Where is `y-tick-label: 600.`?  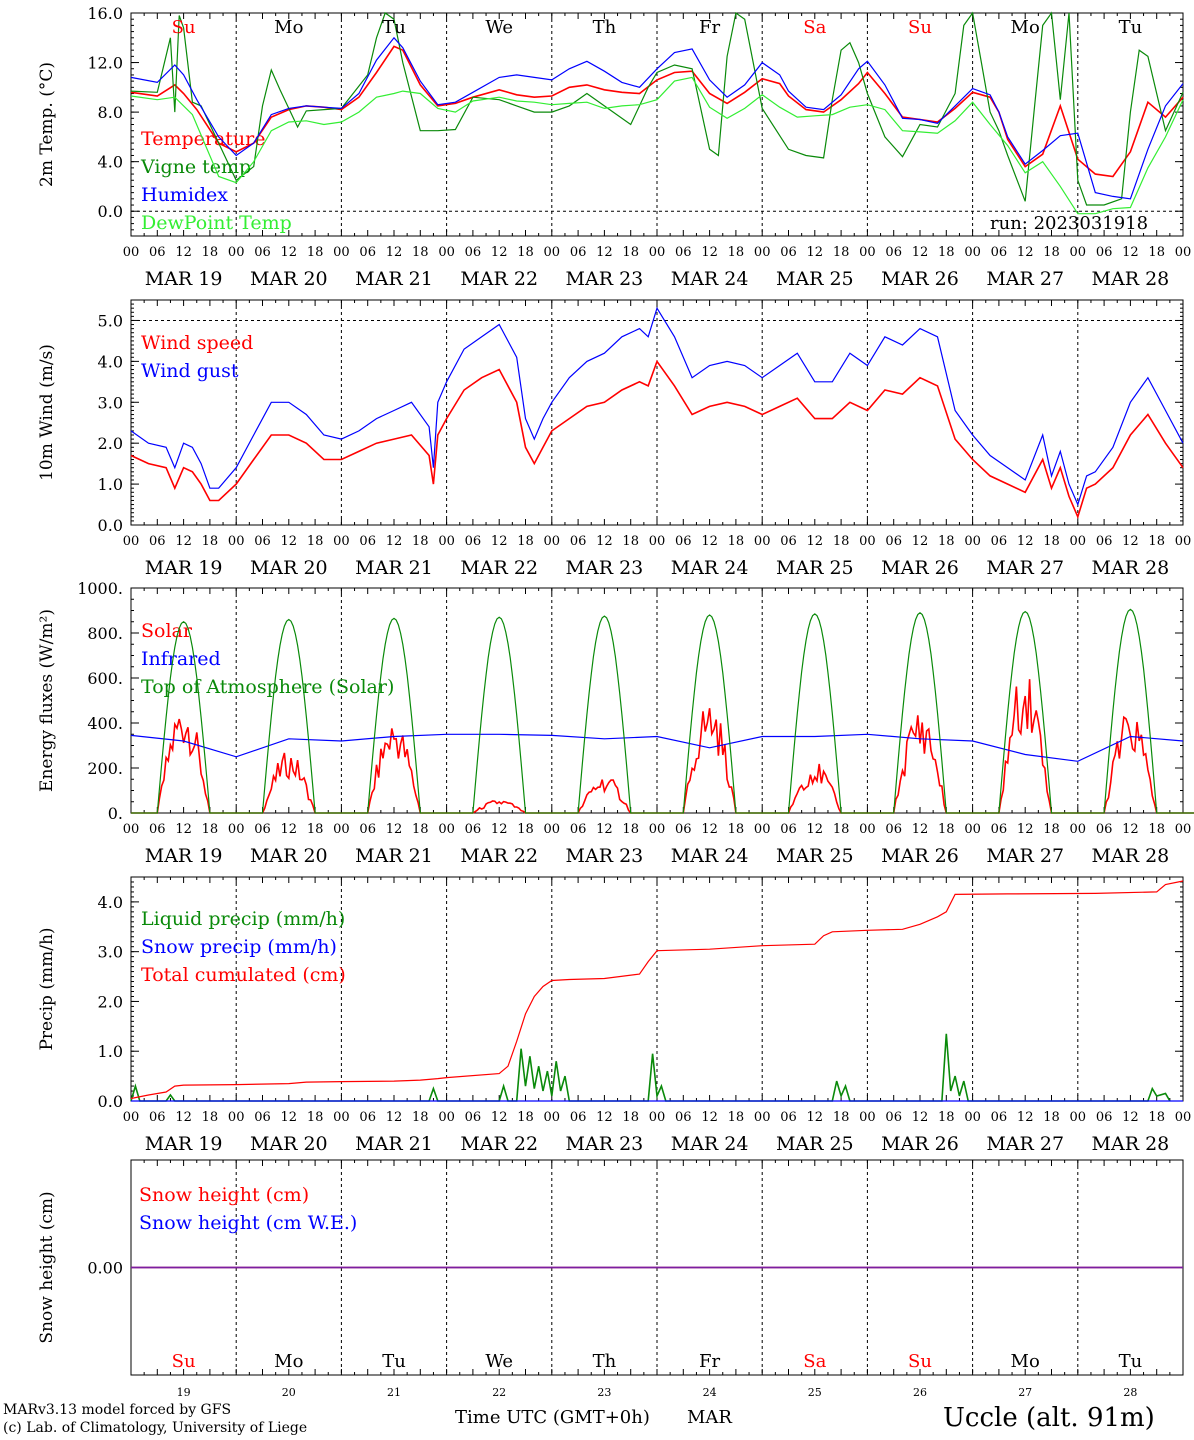
y-tick-label: 600. is located at coordinates (105, 678).